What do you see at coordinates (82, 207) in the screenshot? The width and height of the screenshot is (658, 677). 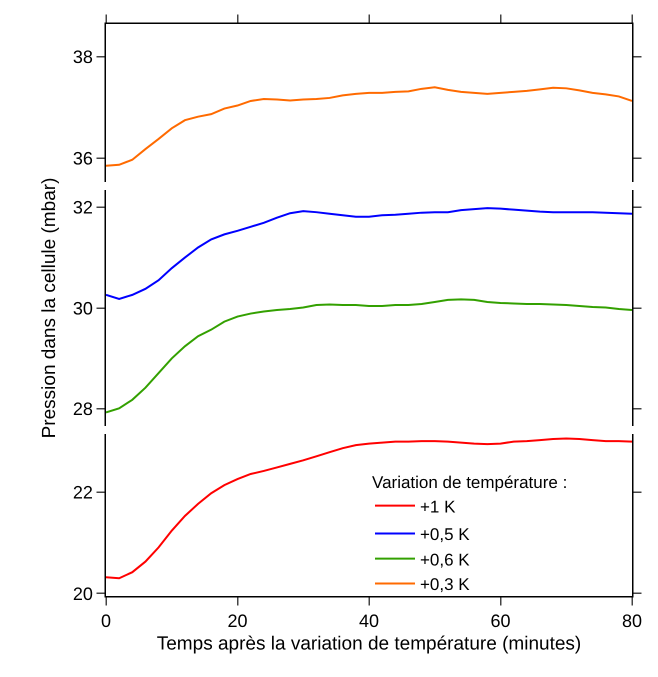 I see `y-tick-label: 32` at bounding box center [82, 207].